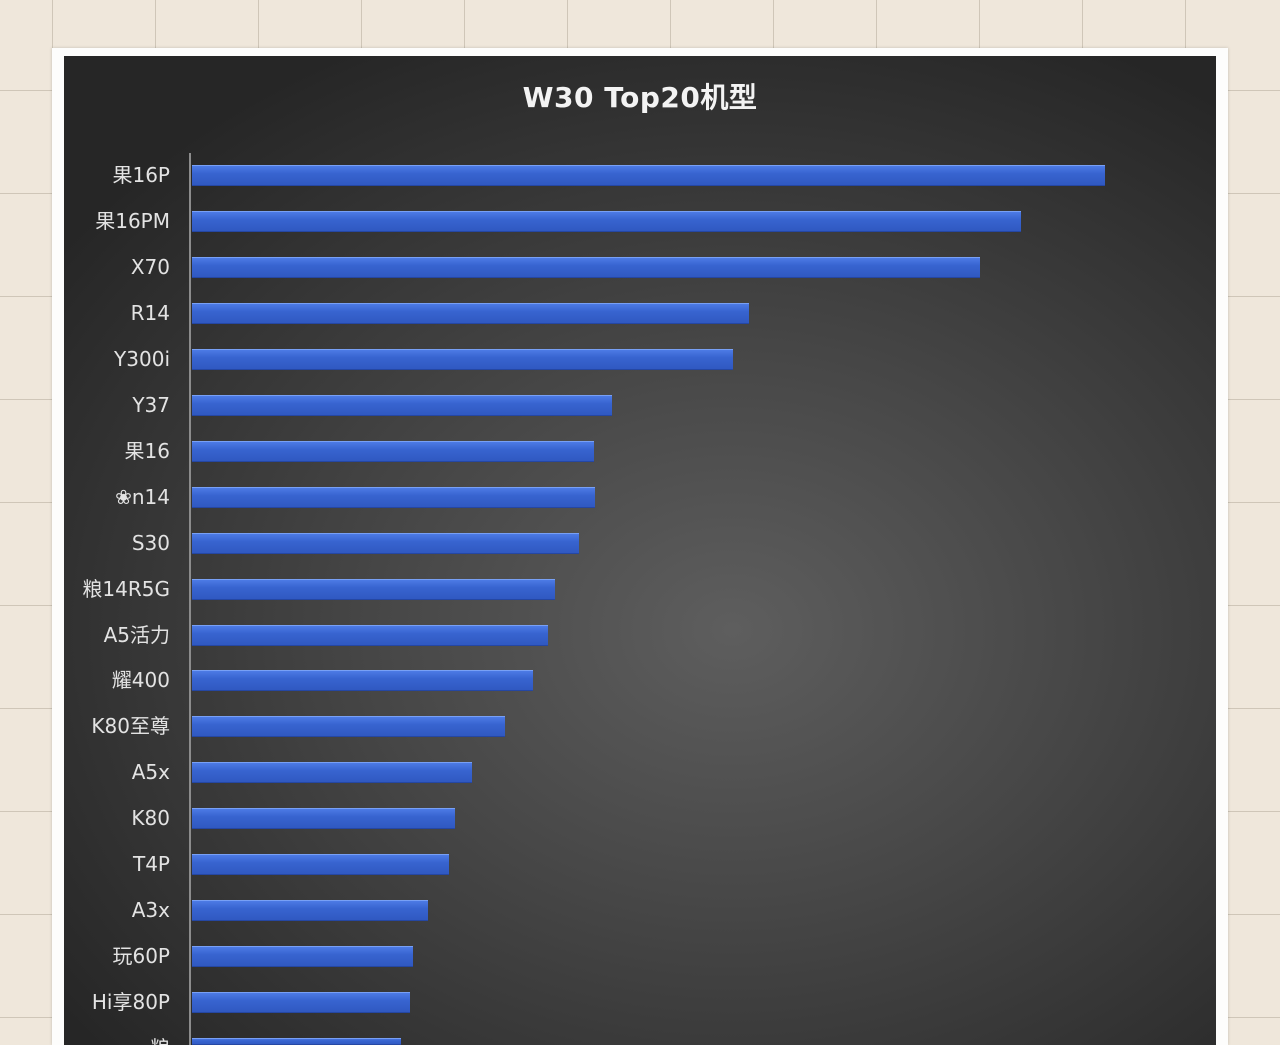 Image resolution: width=1280 pixels, height=1045 pixels. I want to click on category-label-2: 果16PM, so click(132, 221).